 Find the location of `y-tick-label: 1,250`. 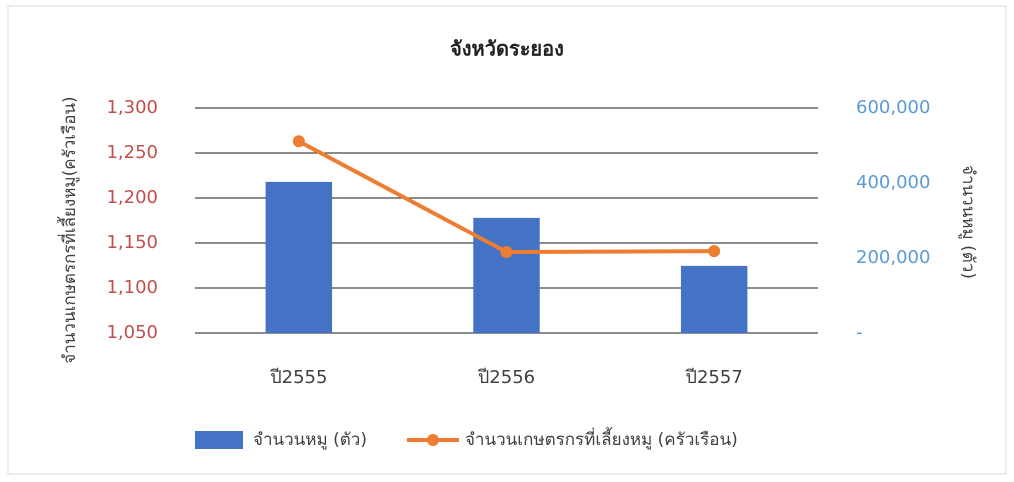

y-tick-label: 1,250 is located at coordinates (132, 152).